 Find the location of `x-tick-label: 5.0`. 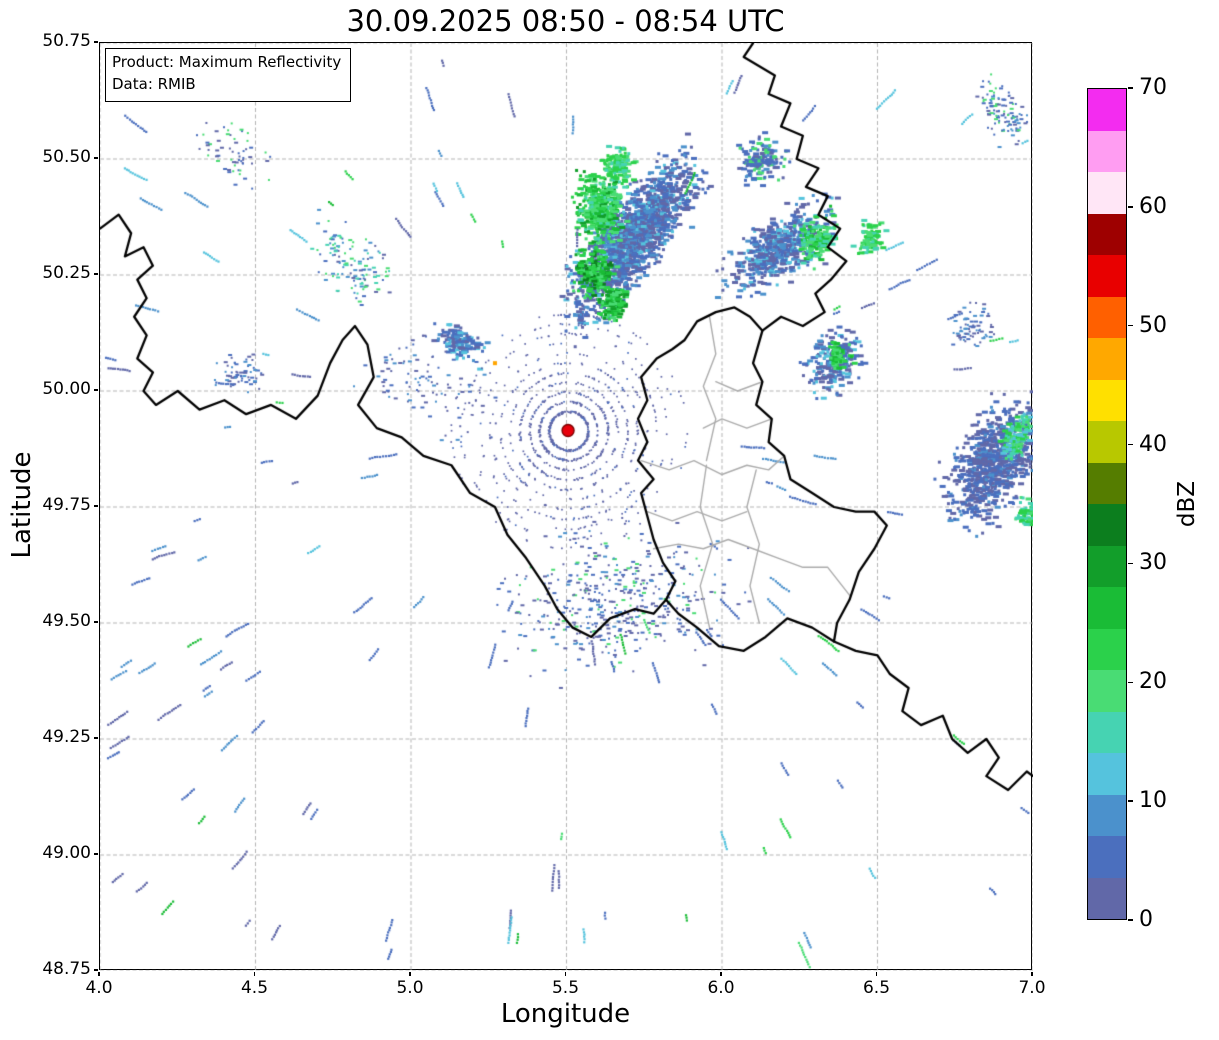

x-tick-label: 5.0 is located at coordinates (410, 988).